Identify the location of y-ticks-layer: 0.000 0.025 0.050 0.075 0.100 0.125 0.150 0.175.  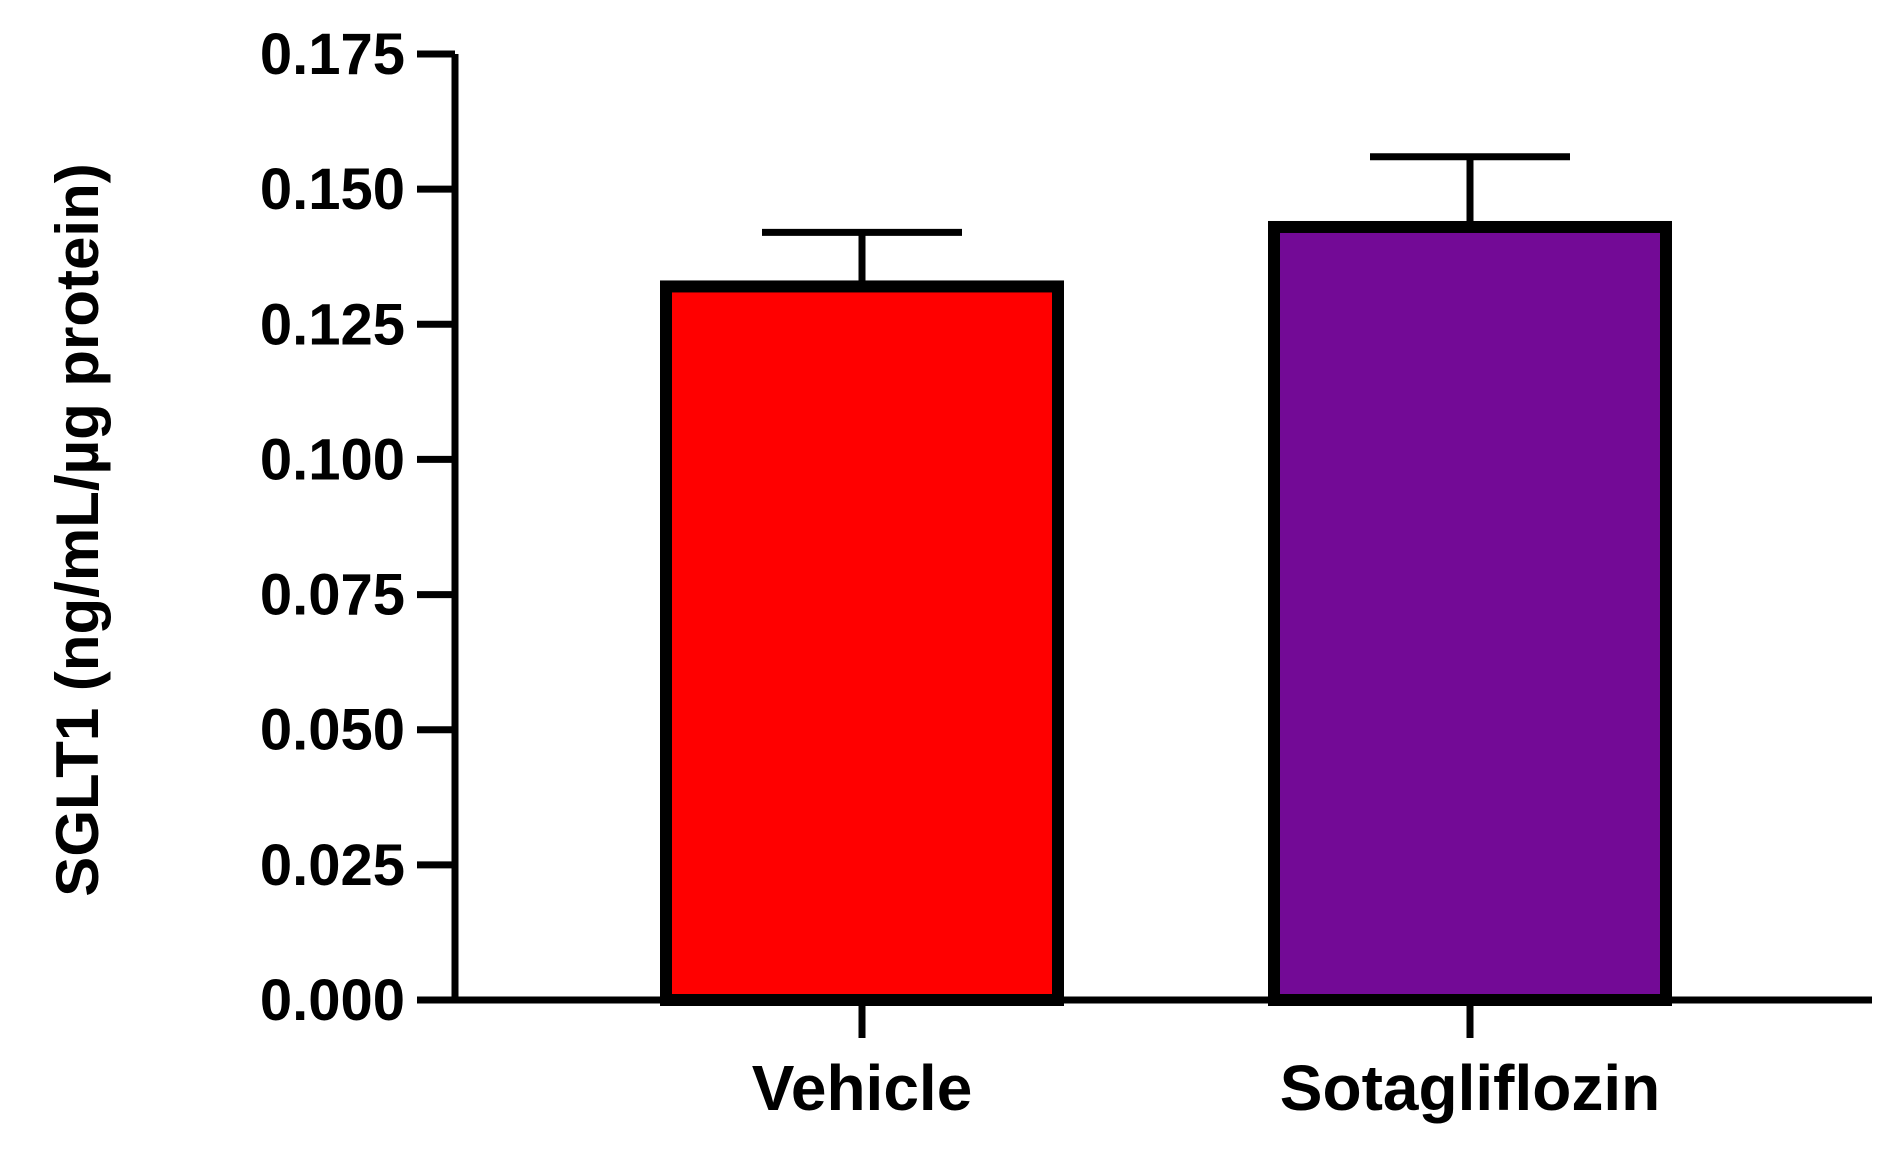
(357, 527).